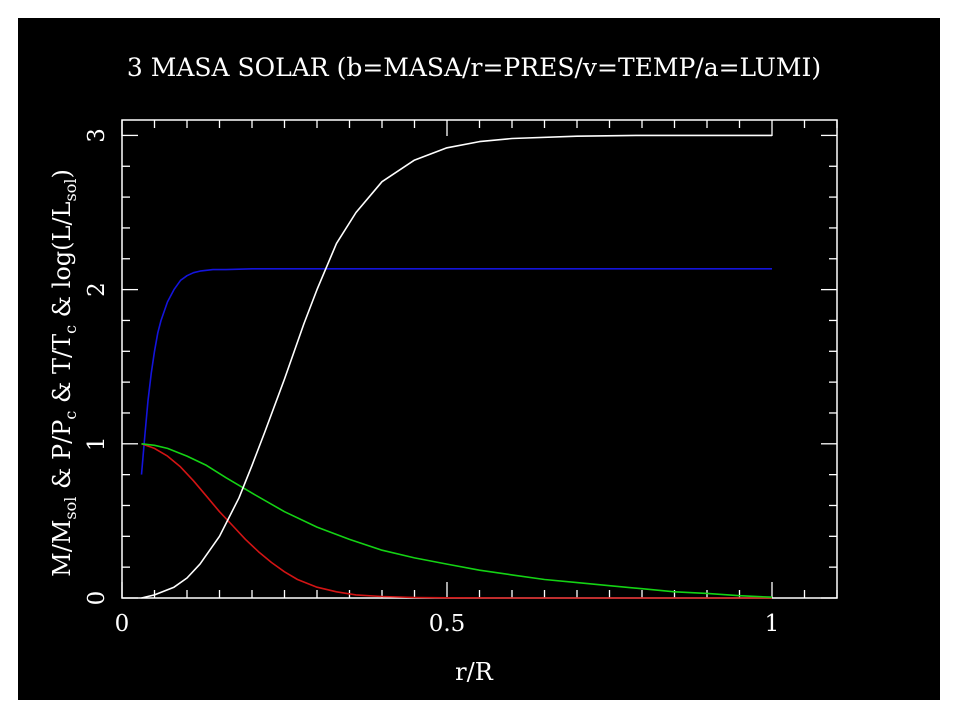 This screenshot has width=960, height=720. I want to click on x-axis-label: r/R, so click(474, 672).